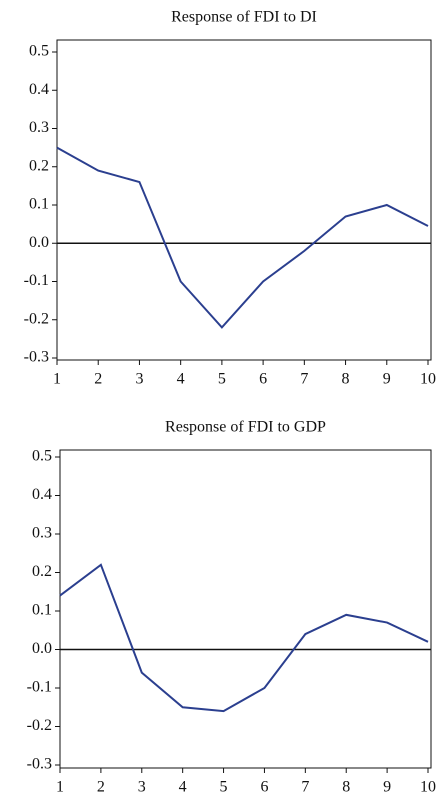 This screenshot has width=438, height=798. What do you see at coordinates (244, 17) in the screenshot?
I see `chart-title: Response of FDI to DI` at bounding box center [244, 17].